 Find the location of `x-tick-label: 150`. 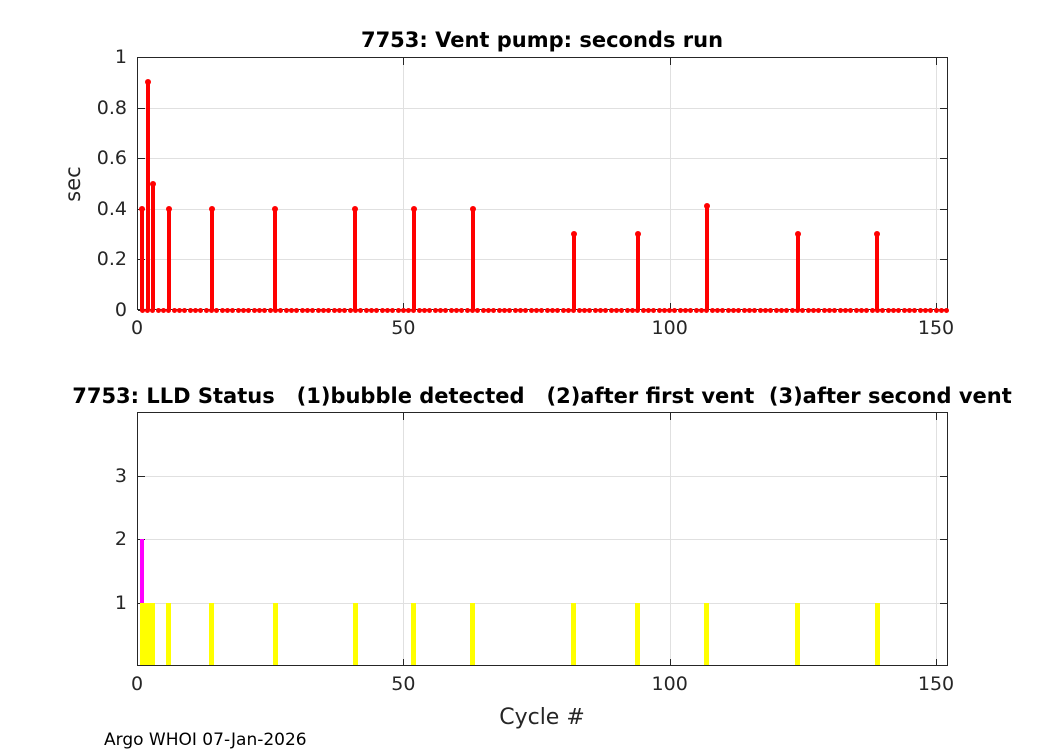

x-tick-label: 150 is located at coordinates (936, 684).